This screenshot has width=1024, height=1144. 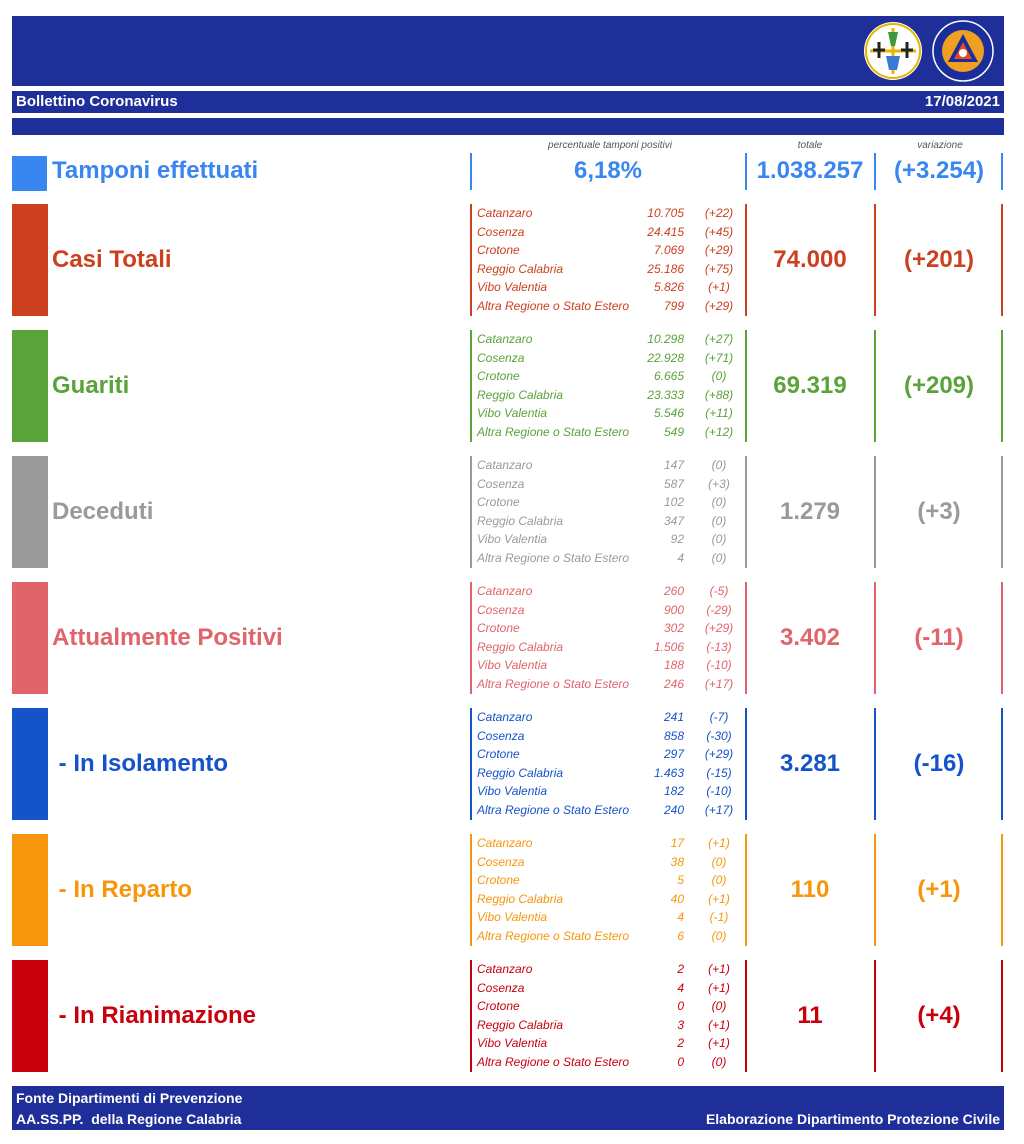 What do you see at coordinates (673, 665) in the screenshot?
I see `province-value: 188` at bounding box center [673, 665].